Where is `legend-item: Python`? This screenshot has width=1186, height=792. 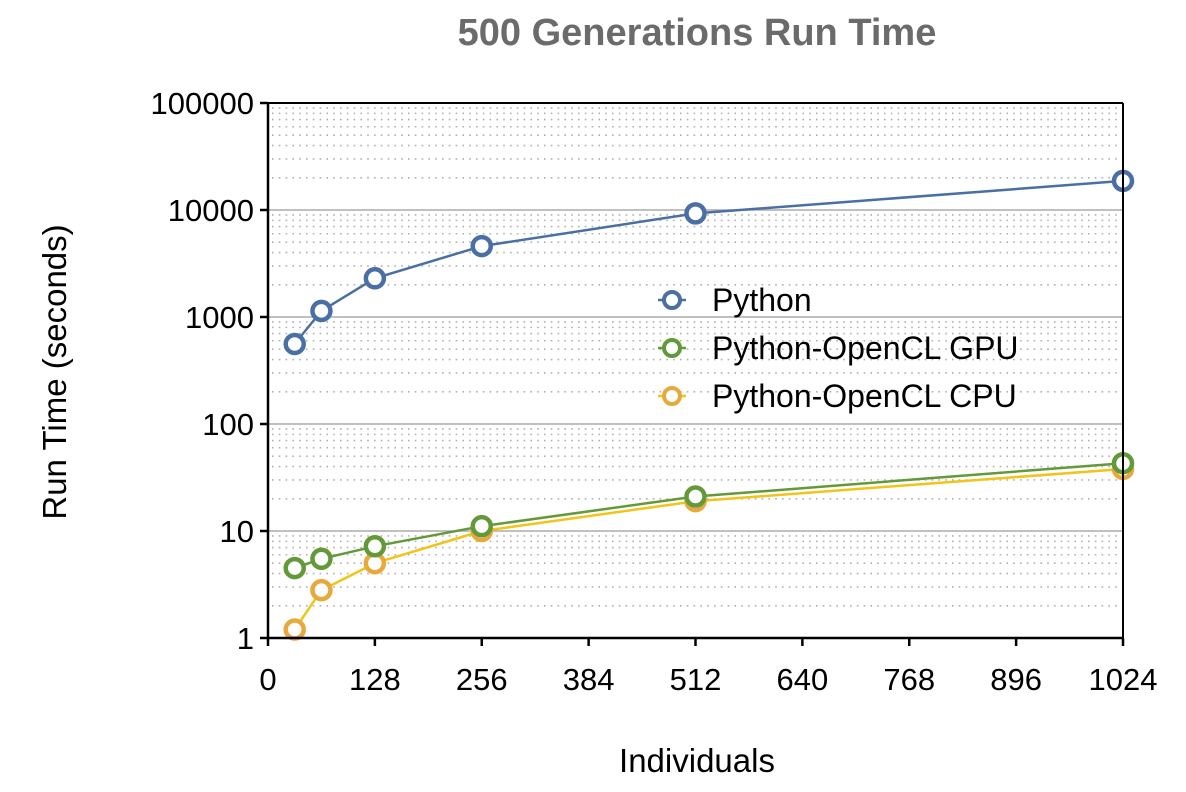 legend-item: Python is located at coordinates (735, 300).